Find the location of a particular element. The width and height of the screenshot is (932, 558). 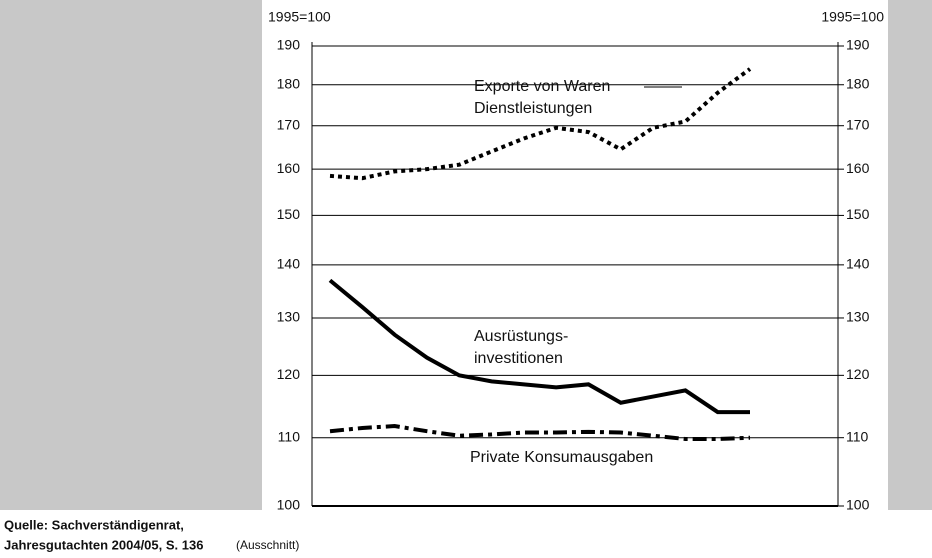

y-tick-label: 120 is located at coordinates (289, 374).